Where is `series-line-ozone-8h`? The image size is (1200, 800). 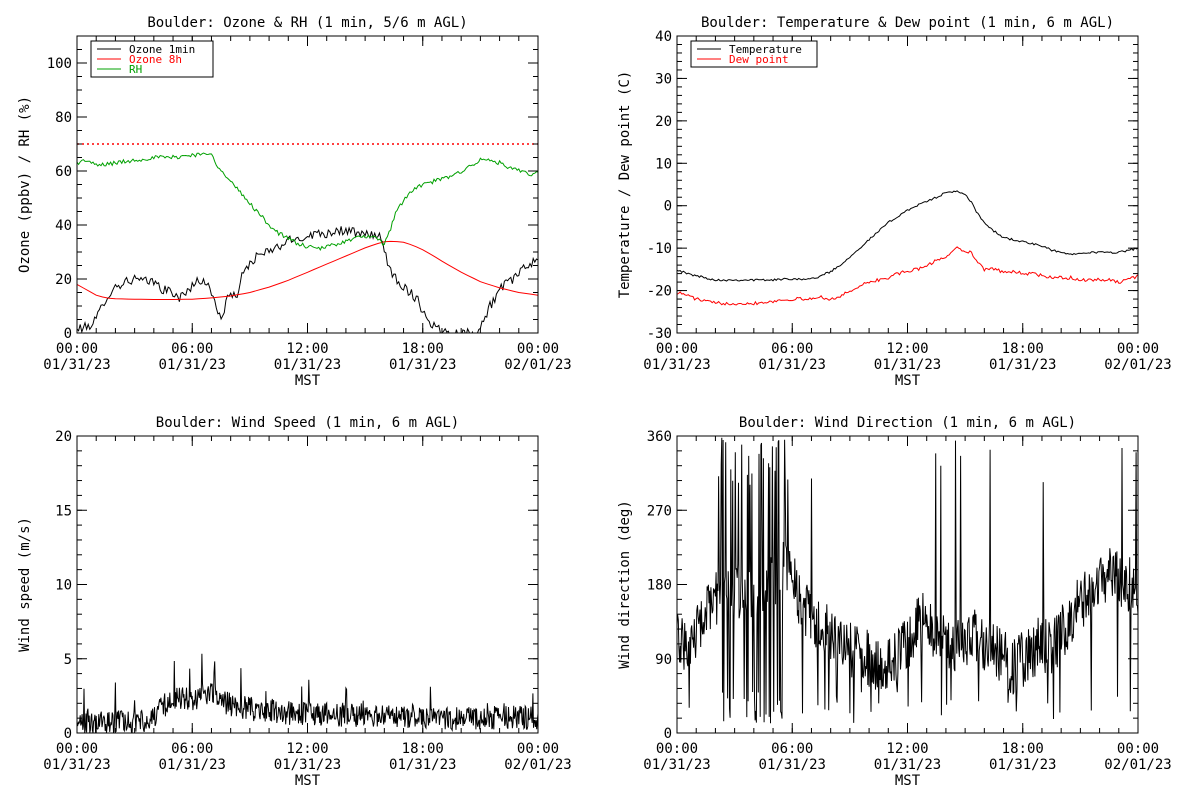
series-line-ozone-8h is located at coordinates (307, 270).